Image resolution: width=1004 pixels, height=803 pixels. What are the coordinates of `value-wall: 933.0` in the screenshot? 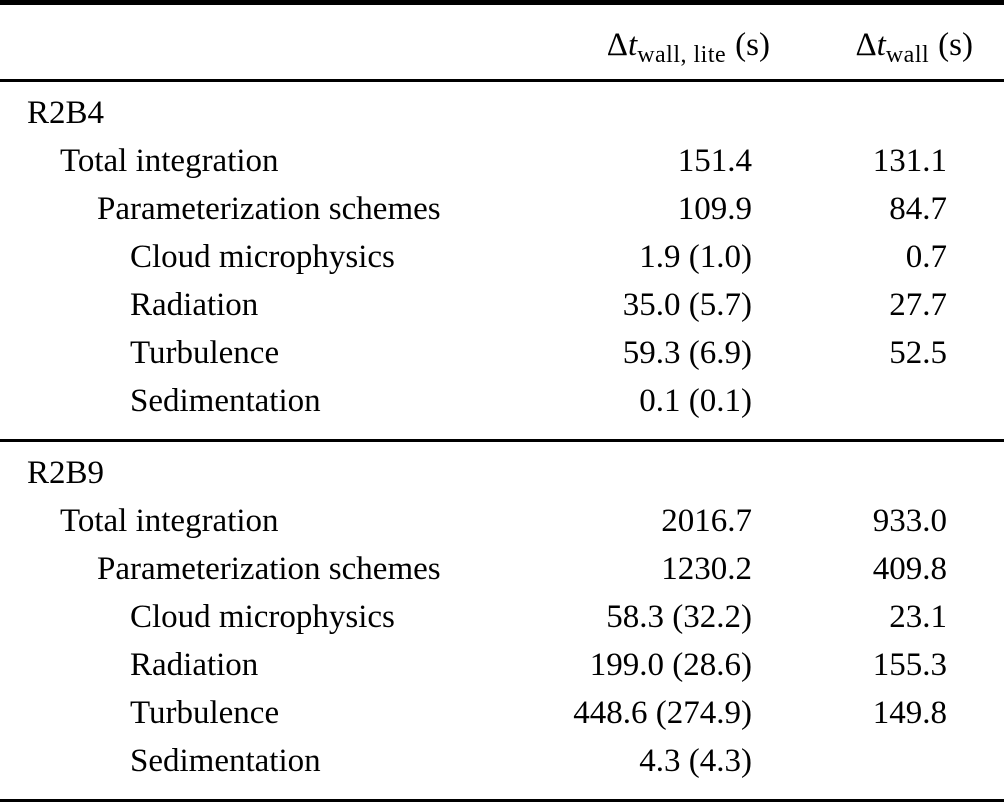 It's located at (909, 521).